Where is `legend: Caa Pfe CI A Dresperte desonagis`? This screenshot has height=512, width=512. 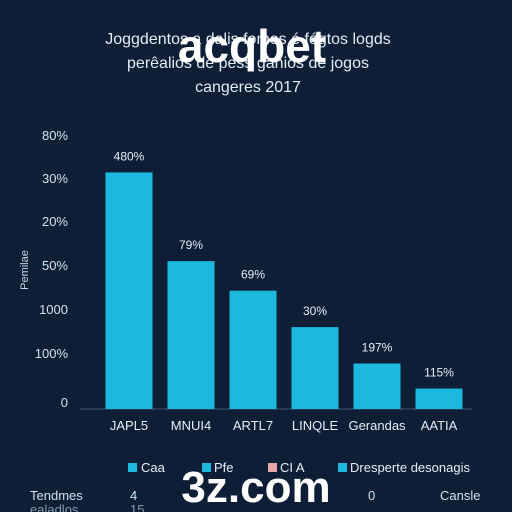 legend: Caa Pfe CI A Dresperte desonagis is located at coordinates (299, 467).